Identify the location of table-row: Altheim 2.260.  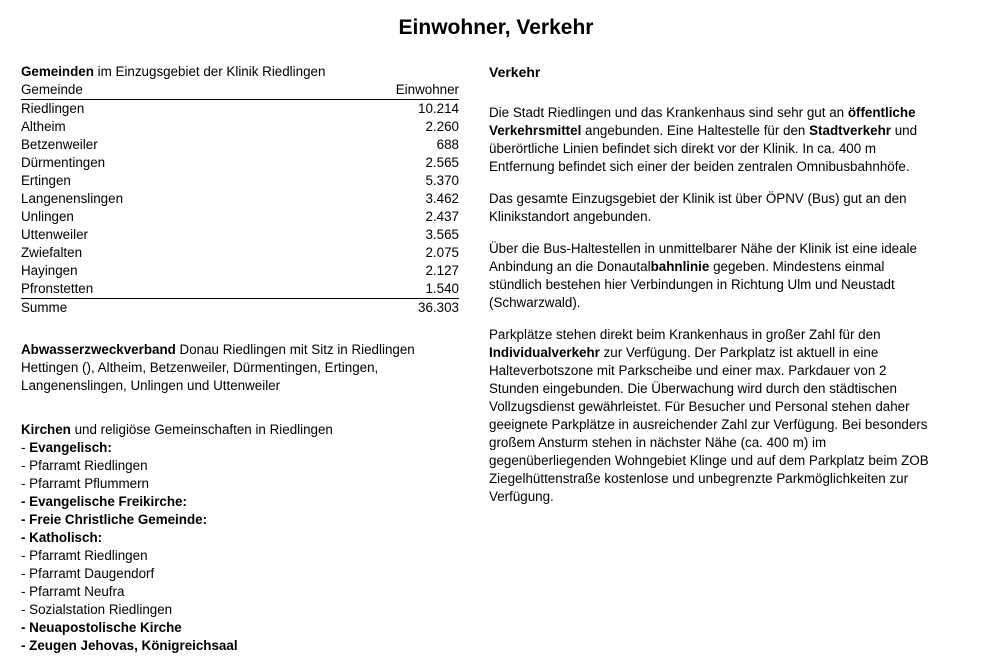
(240, 127).